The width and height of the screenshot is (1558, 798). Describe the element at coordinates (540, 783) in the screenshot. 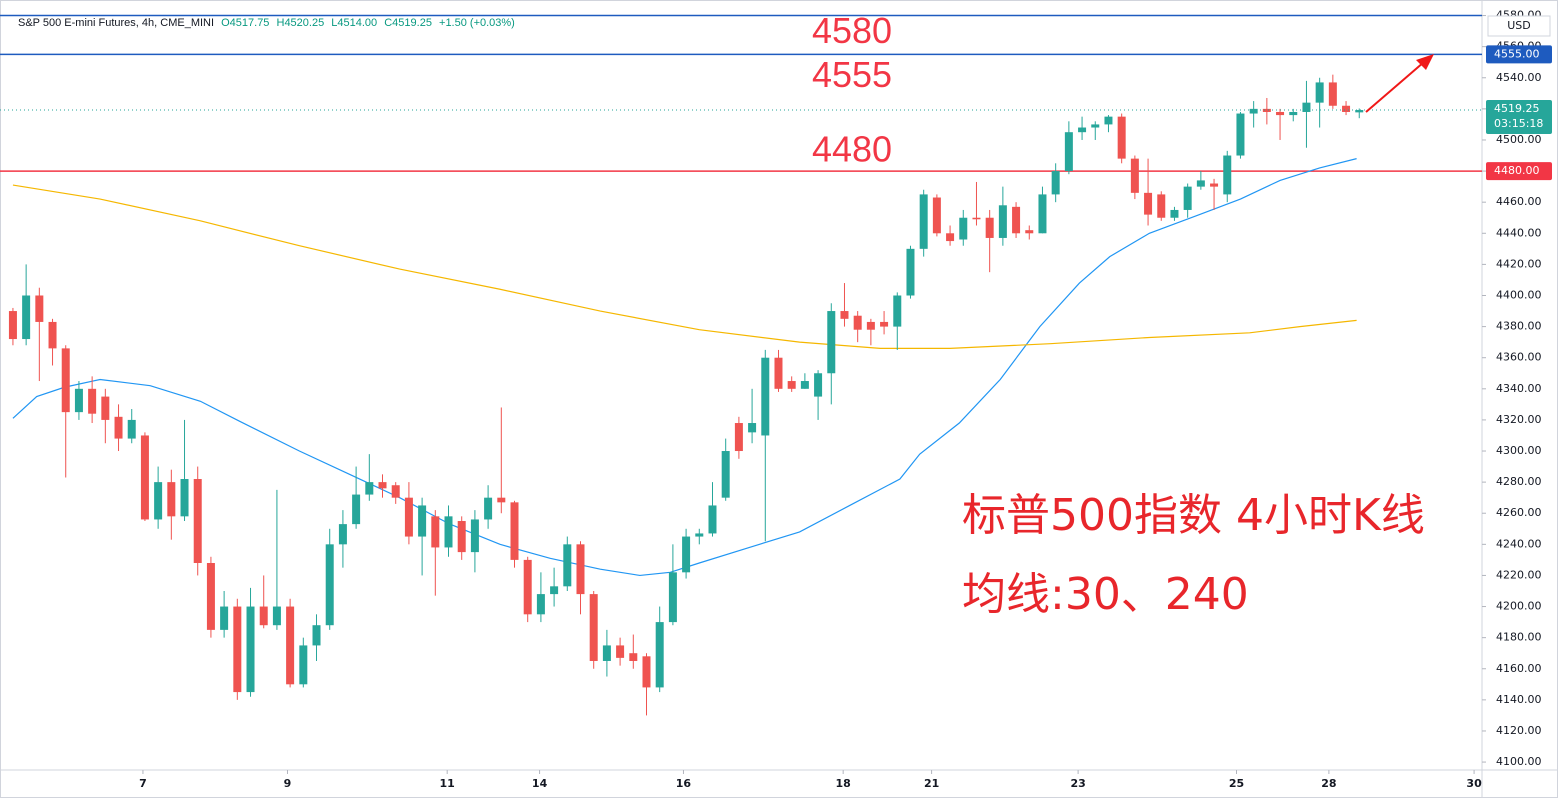

I see `x-tick-label: 14` at that location.